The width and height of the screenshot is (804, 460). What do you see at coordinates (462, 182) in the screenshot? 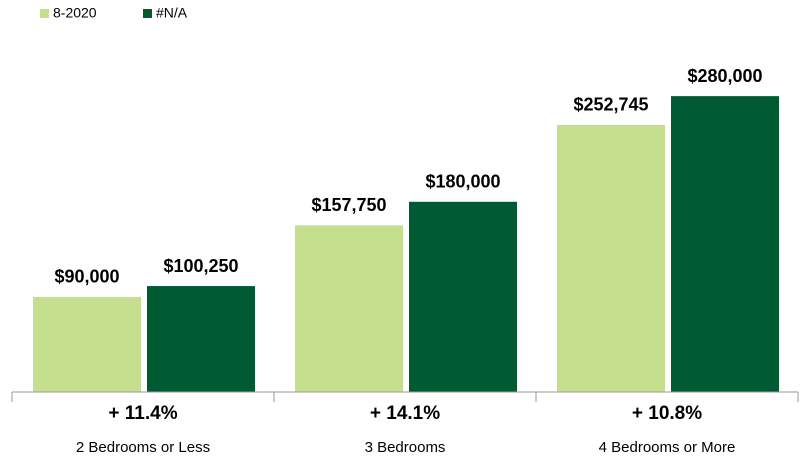
I see `value-label: $180,000` at bounding box center [462, 182].